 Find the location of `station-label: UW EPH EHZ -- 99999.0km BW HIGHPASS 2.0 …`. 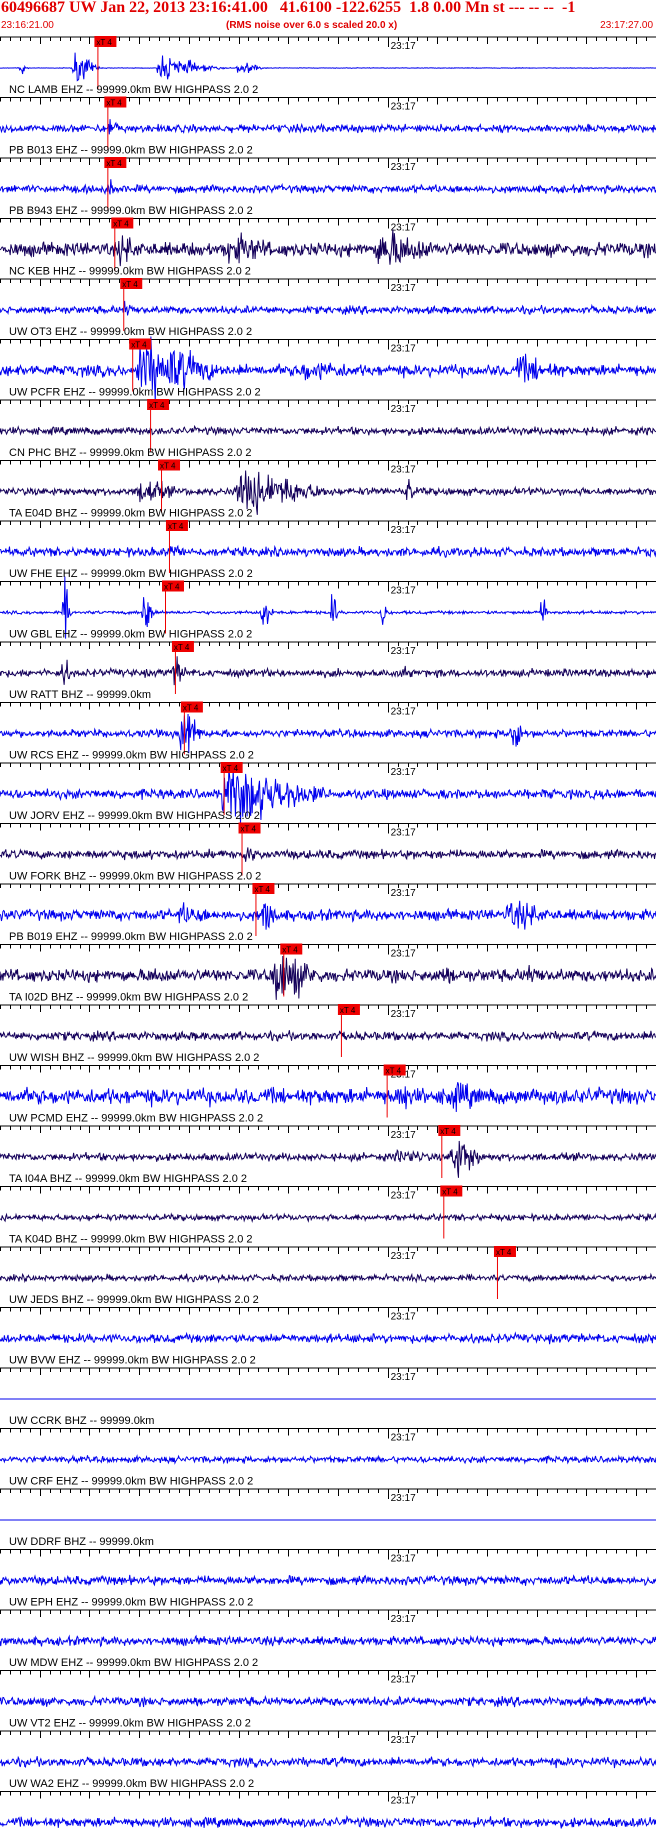

station-label: UW EPH EHZ -- 99999.0km BW HIGHPASS 2.0 … is located at coordinates (131, 1603).